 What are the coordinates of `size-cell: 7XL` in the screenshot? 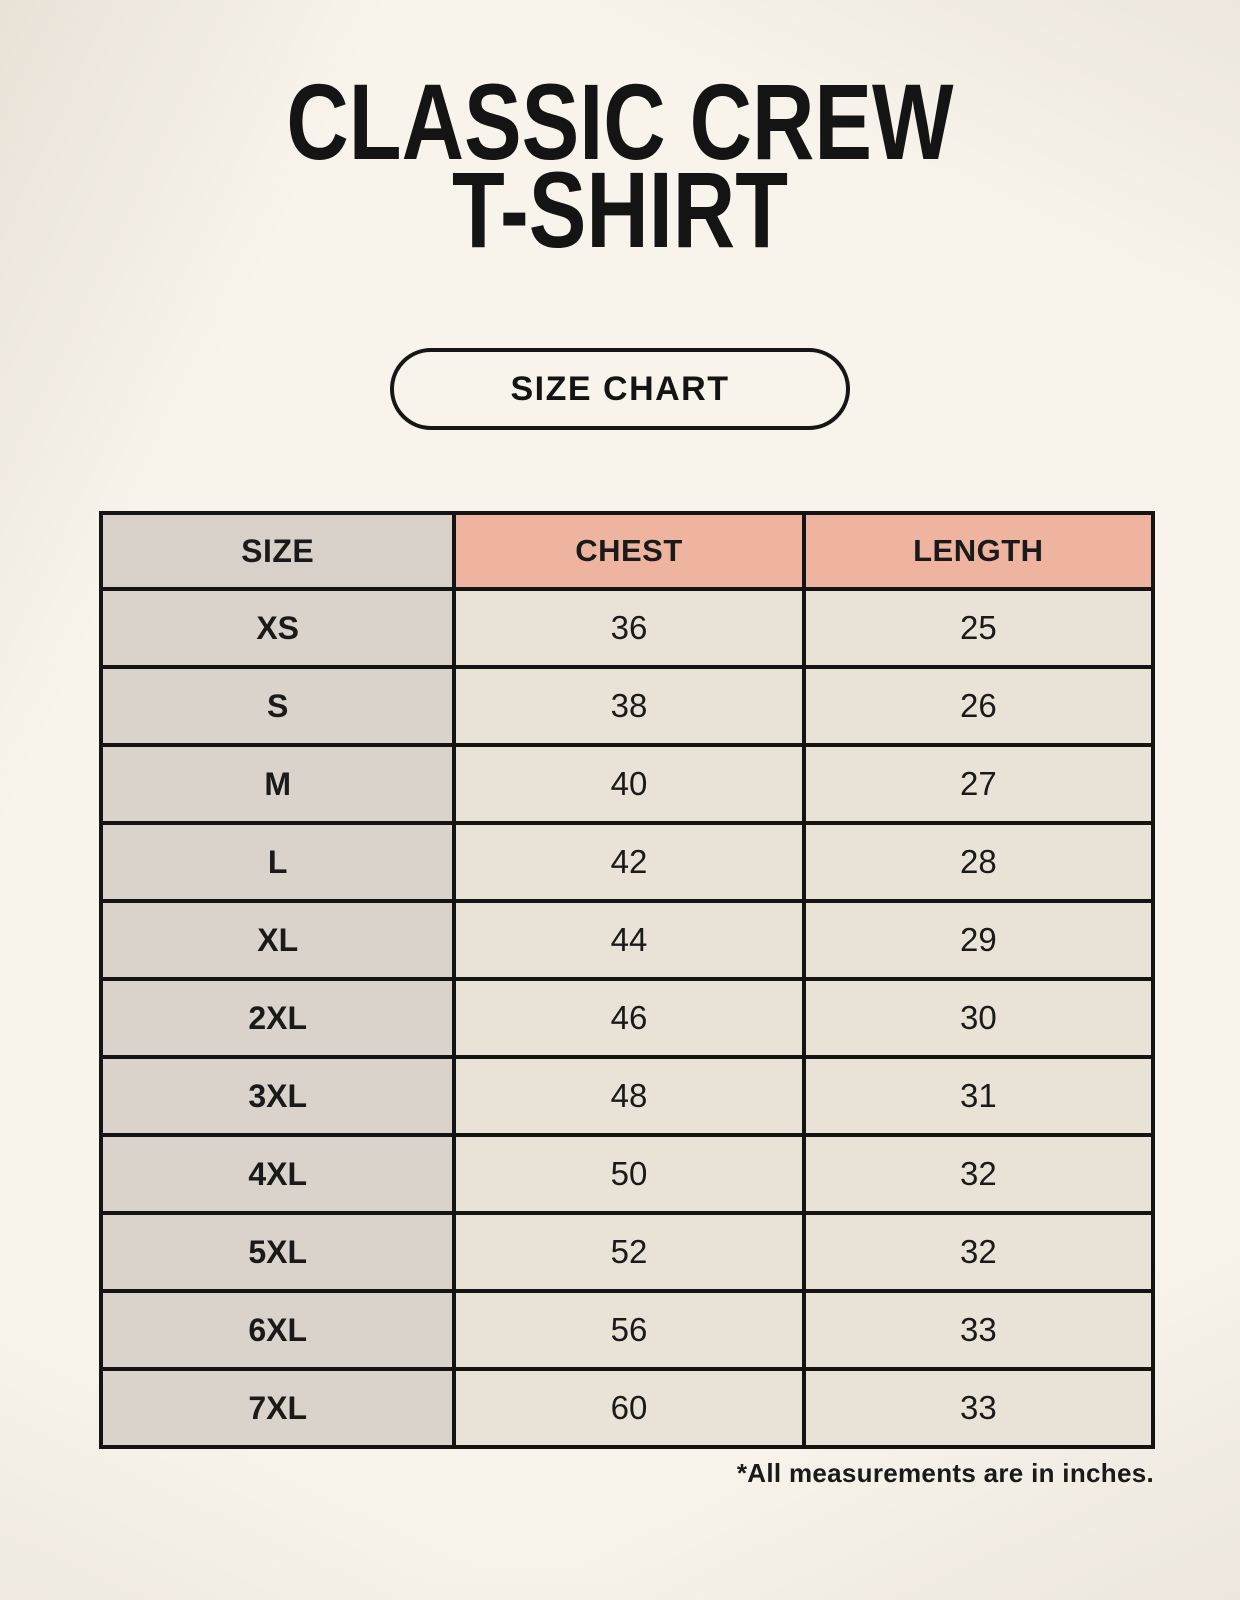 It's located at (278, 1408).